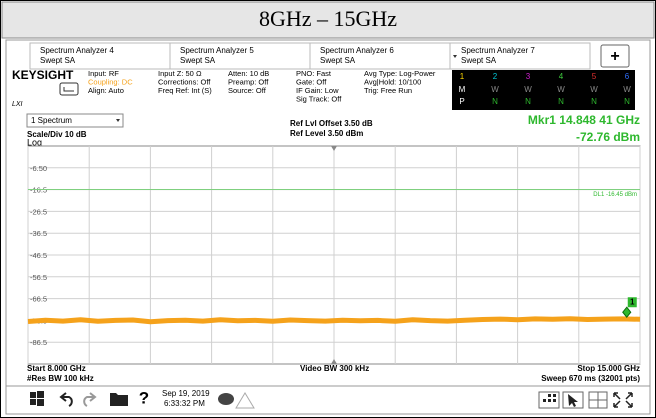 The width and height of the screenshot is (656, 418). I want to click on y-tick-label: -26.5, so click(38, 211).